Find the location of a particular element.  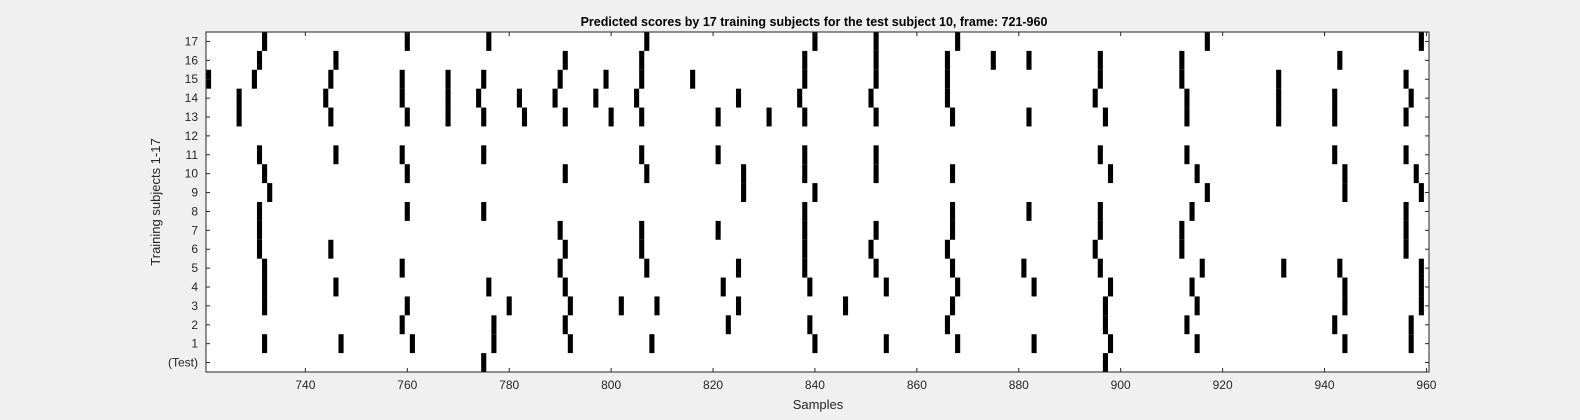

x-tick-label: 800 is located at coordinates (611, 385).